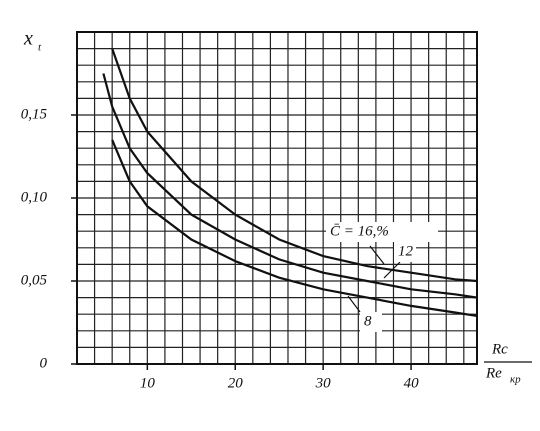 Image resolution: width=540 pixels, height=431 pixels. I want to click on x-label-denominator-sub: кр, so click(515, 380).